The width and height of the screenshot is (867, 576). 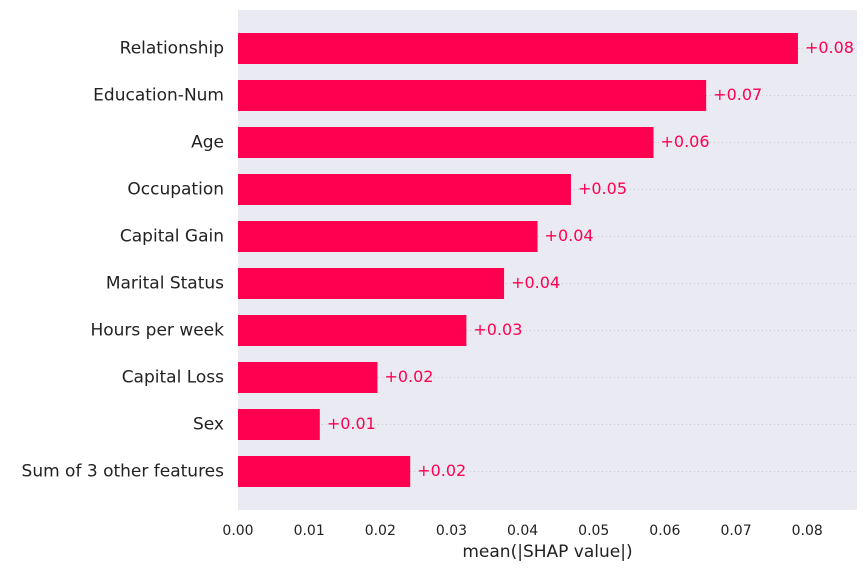 I want to click on x-ticks: 0.00 0.01 0.02 0.03 0.04 0.05 0.06 0.07 0.08, so click(x=522, y=531).